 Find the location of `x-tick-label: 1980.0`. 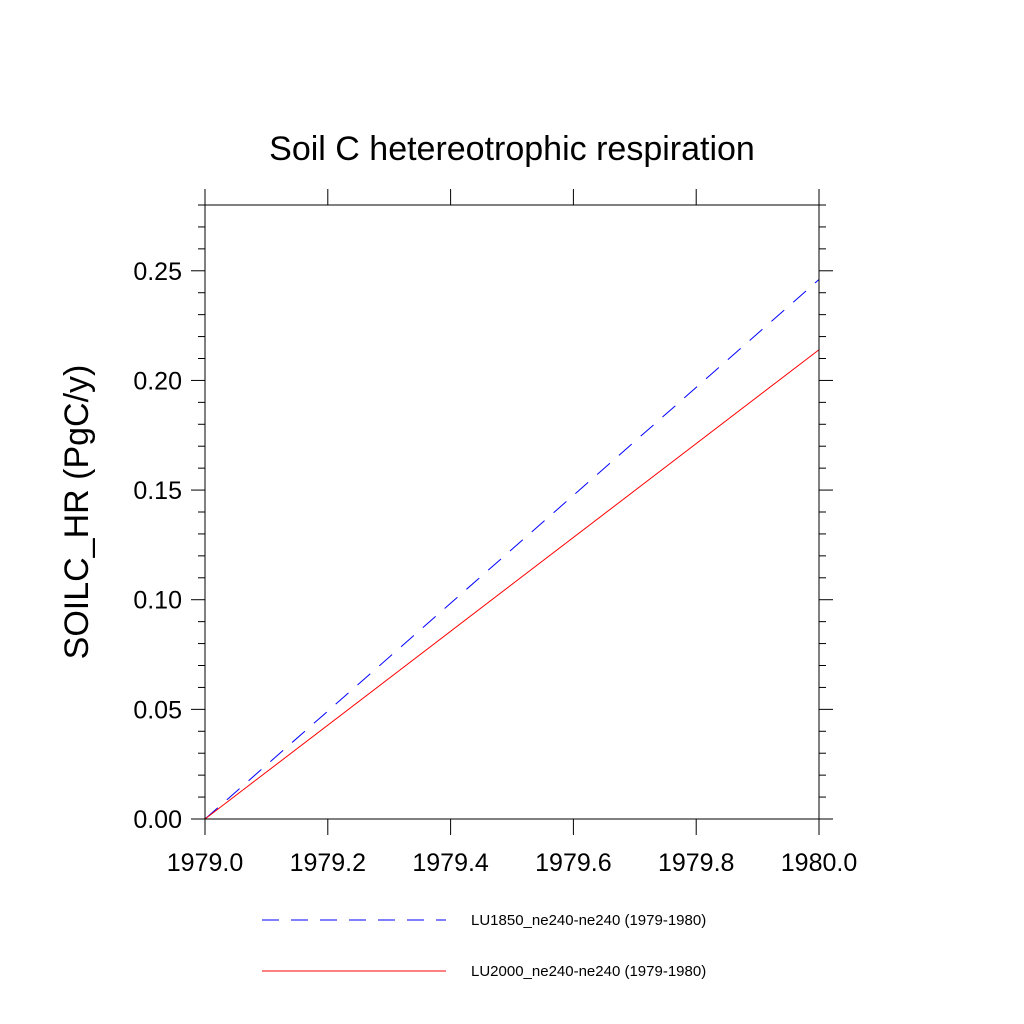

x-tick-label: 1980.0 is located at coordinates (819, 863).